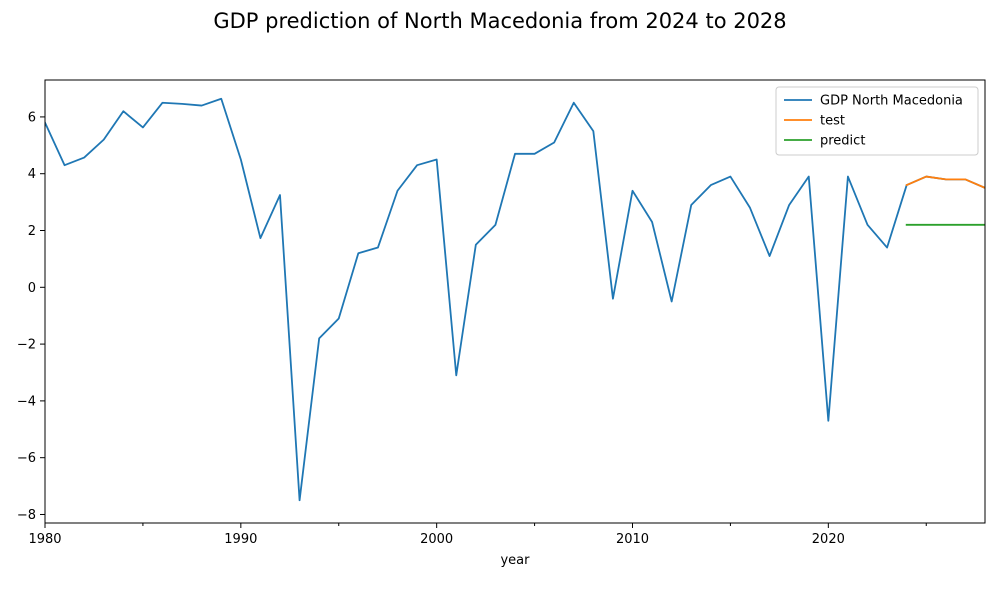 Image resolution: width=1000 pixels, height=600 pixels. Describe the element at coordinates (240, 539) in the screenshot. I see `x-tick-label: 1990` at that location.